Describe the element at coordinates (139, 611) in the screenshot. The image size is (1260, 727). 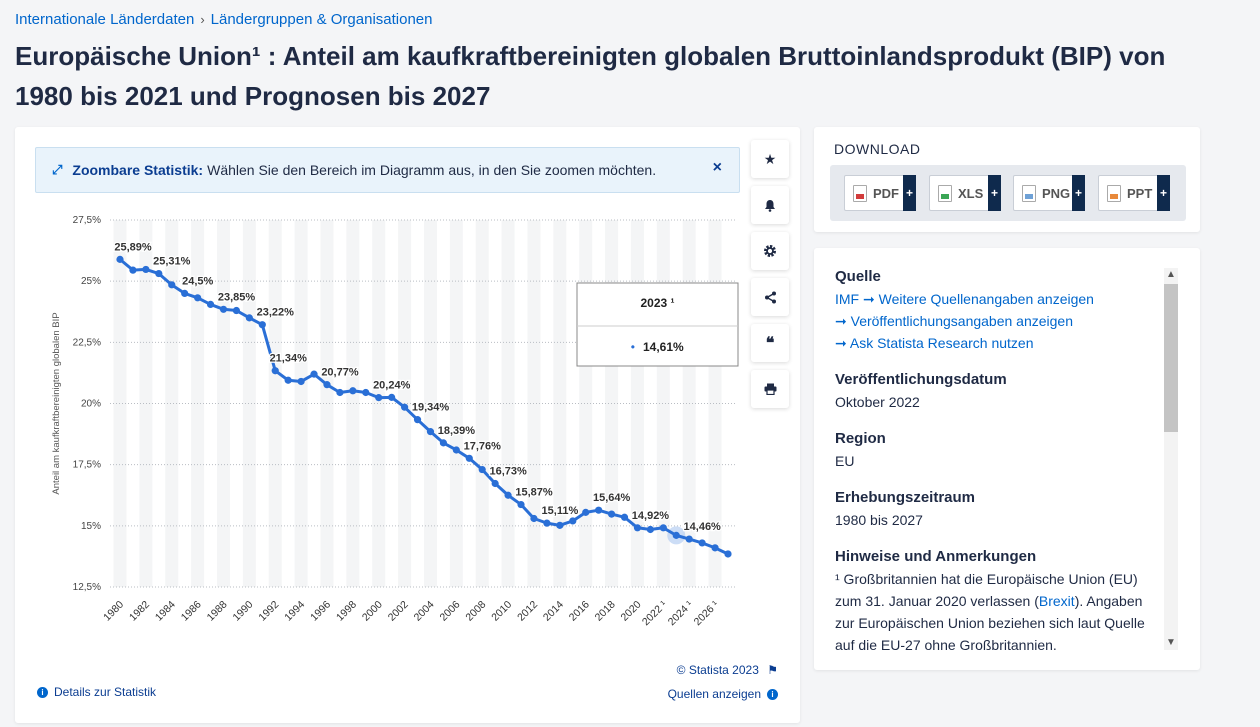
I see `x-tick-label: 1982` at that location.